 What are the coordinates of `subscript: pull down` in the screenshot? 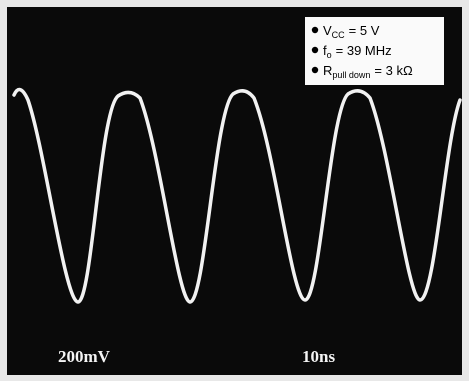 It's located at (351, 75).